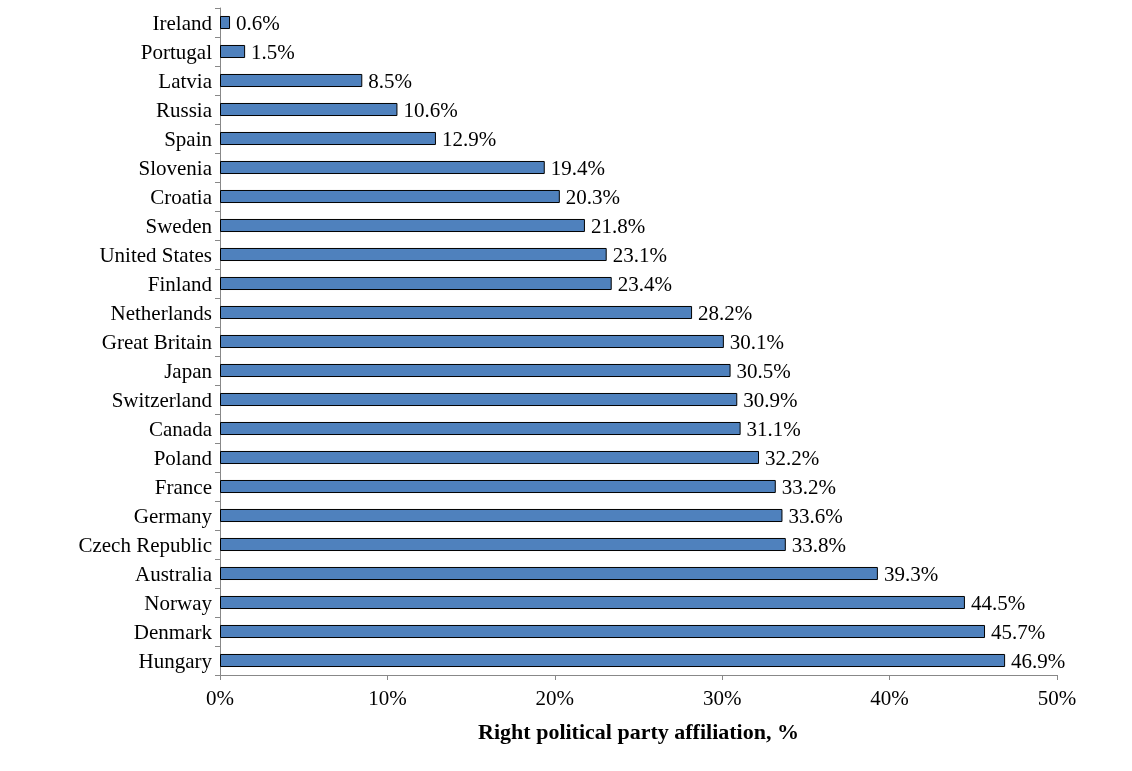  What do you see at coordinates (185, 80) in the screenshot?
I see `y-tick-label: Latvia` at bounding box center [185, 80].